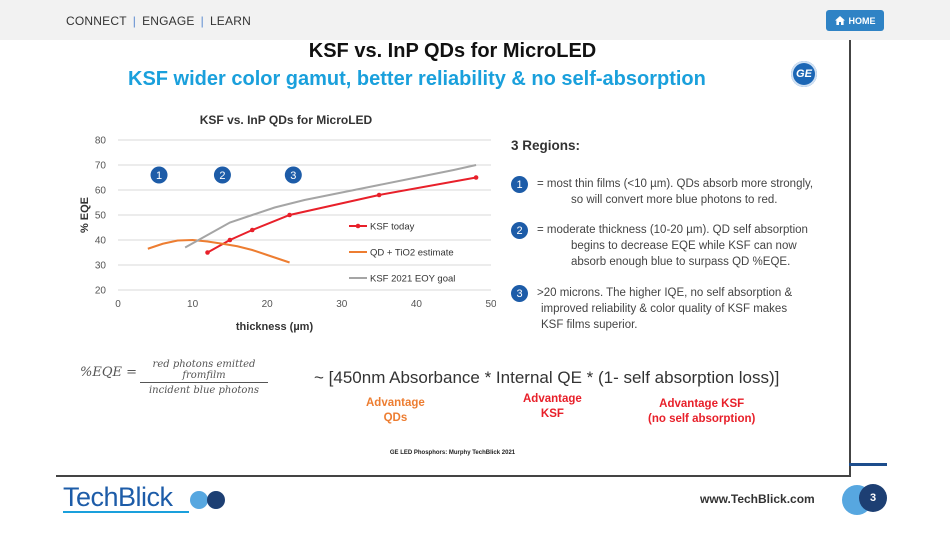 The image size is (950, 534). I want to click on advantage-line: QDs, so click(395, 418).